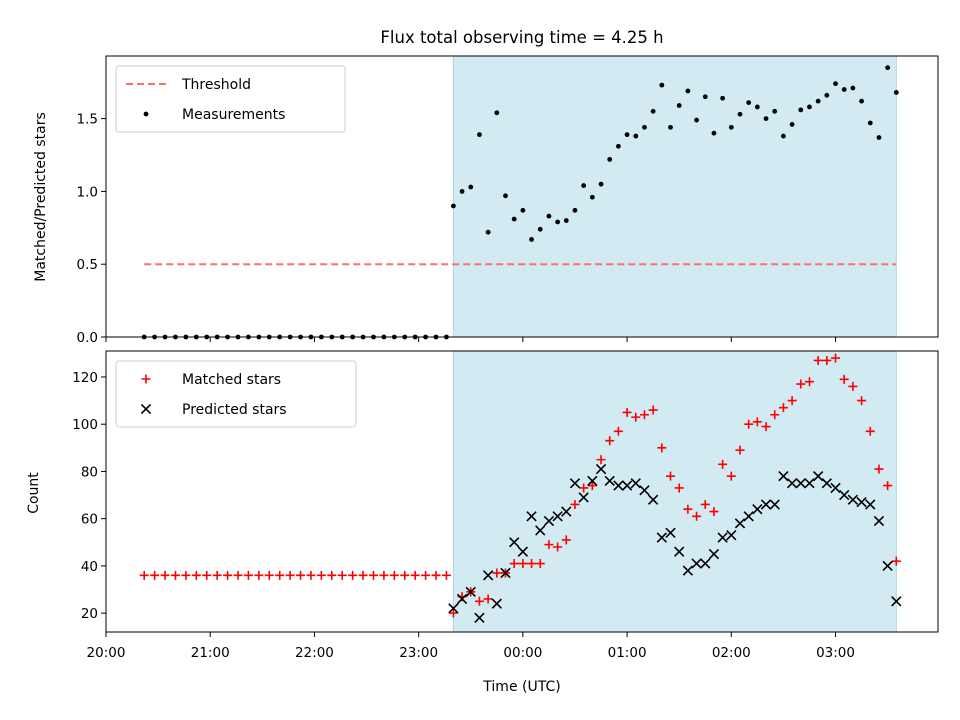  I want to click on legend-label: Threshold, so click(216, 85).